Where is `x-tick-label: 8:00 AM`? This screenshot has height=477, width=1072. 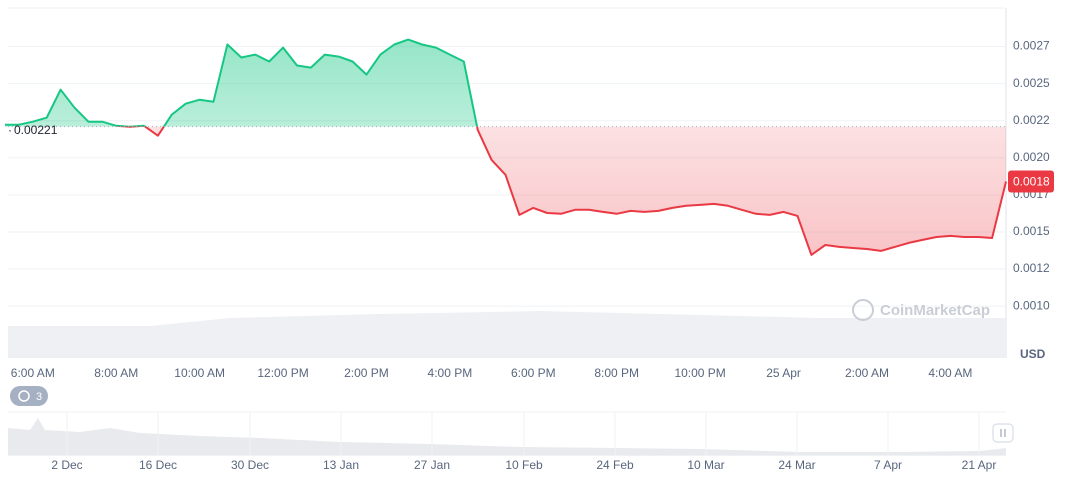
x-tick-label: 8:00 AM is located at coordinates (116, 373).